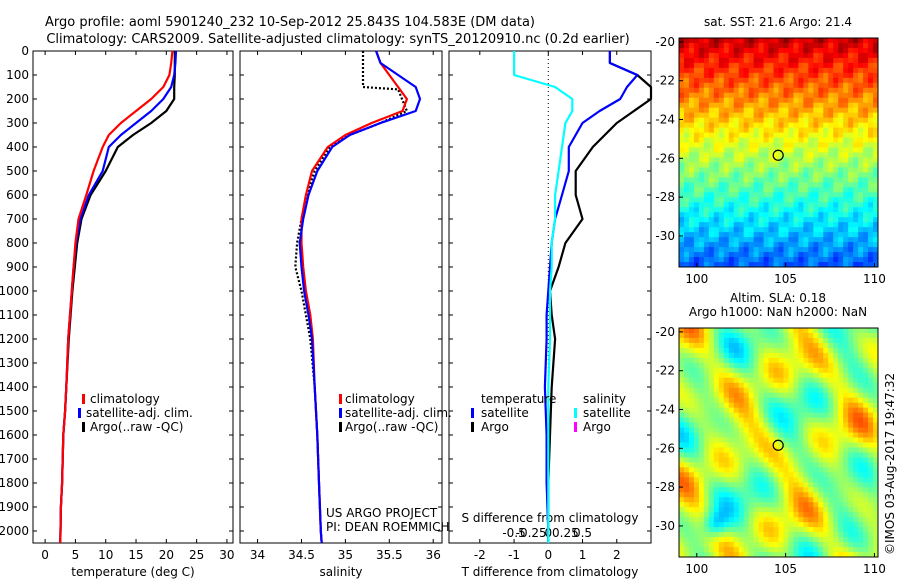 This screenshot has width=900, height=580. I want to click on y-tick-label: 100, so click(17, 75).